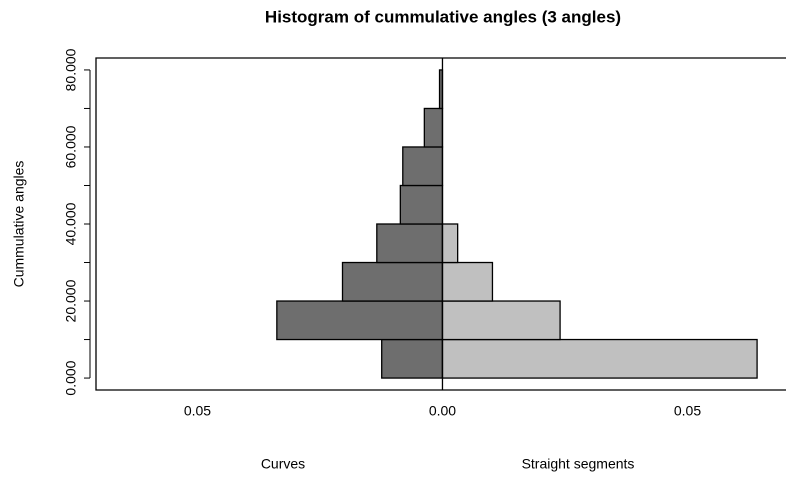 This screenshot has width=787, height=479. I want to click on y-tick-label: 0.000, so click(71, 377).